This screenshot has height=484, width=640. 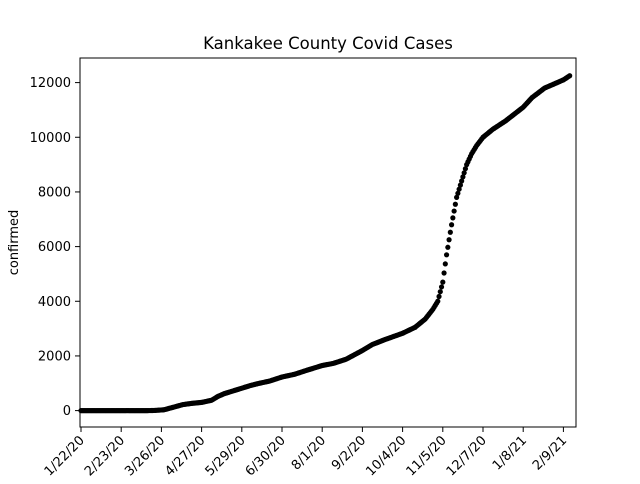 I want to click on y-tick-label: 8000, so click(x=54, y=192).